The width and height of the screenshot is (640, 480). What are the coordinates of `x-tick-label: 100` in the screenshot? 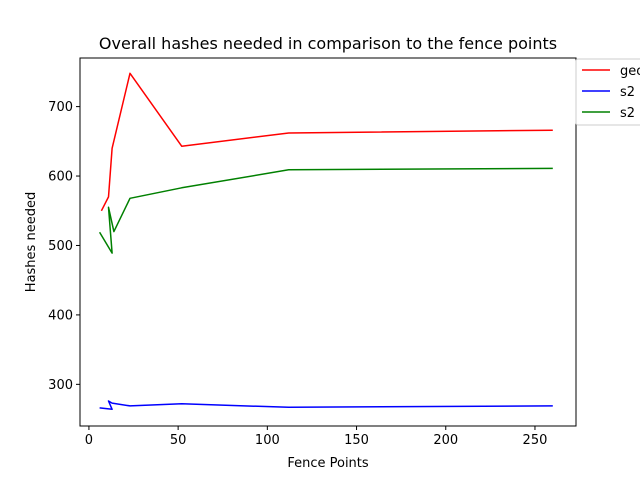 It's located at (267, 440).